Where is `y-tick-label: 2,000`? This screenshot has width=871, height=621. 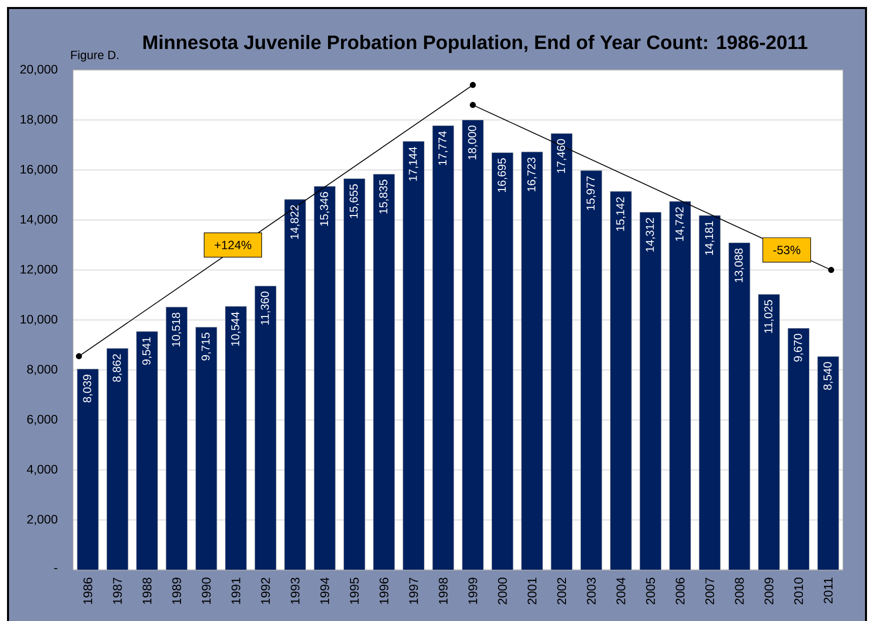 y-tick-label: 2,000 is located at coordinates (42, 520).